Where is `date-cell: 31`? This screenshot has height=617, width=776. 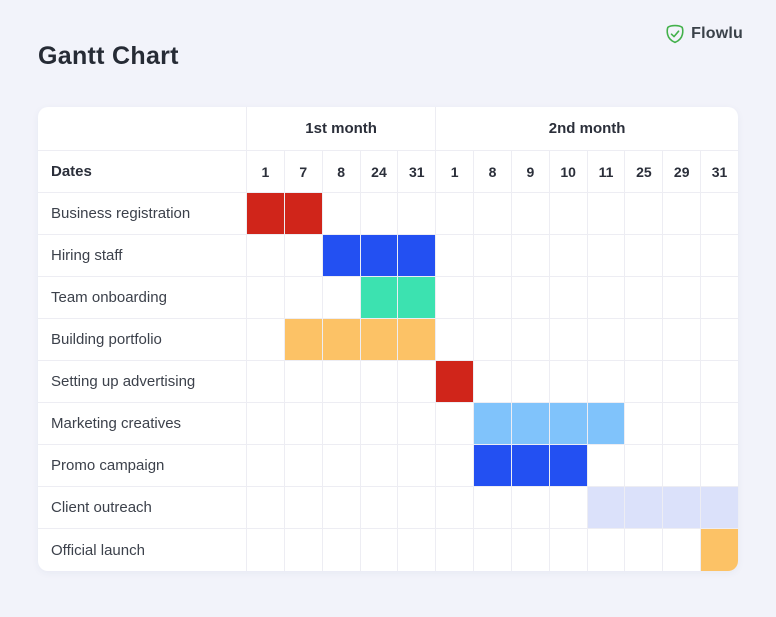 date-cell: 31 is located at coordinates (719, 172).